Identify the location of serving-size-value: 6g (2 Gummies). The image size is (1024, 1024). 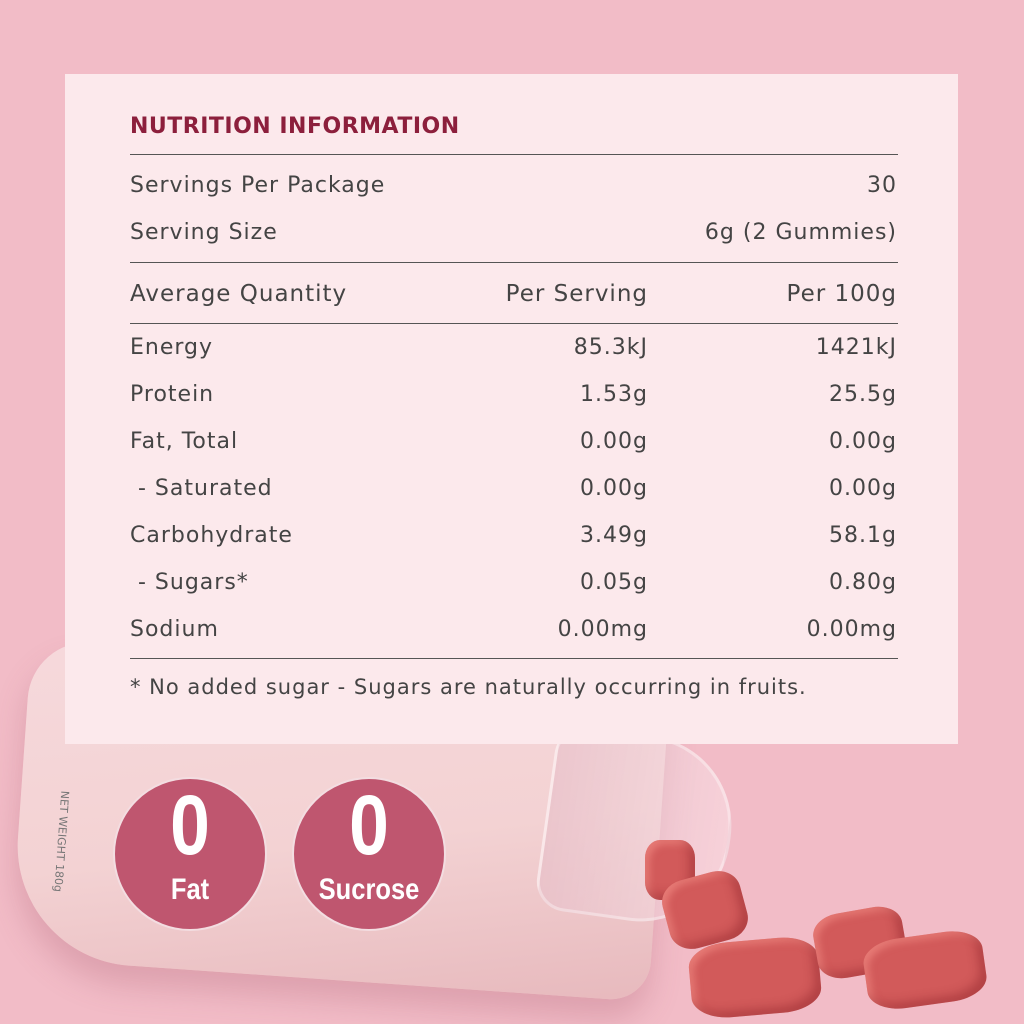
(800, 232).